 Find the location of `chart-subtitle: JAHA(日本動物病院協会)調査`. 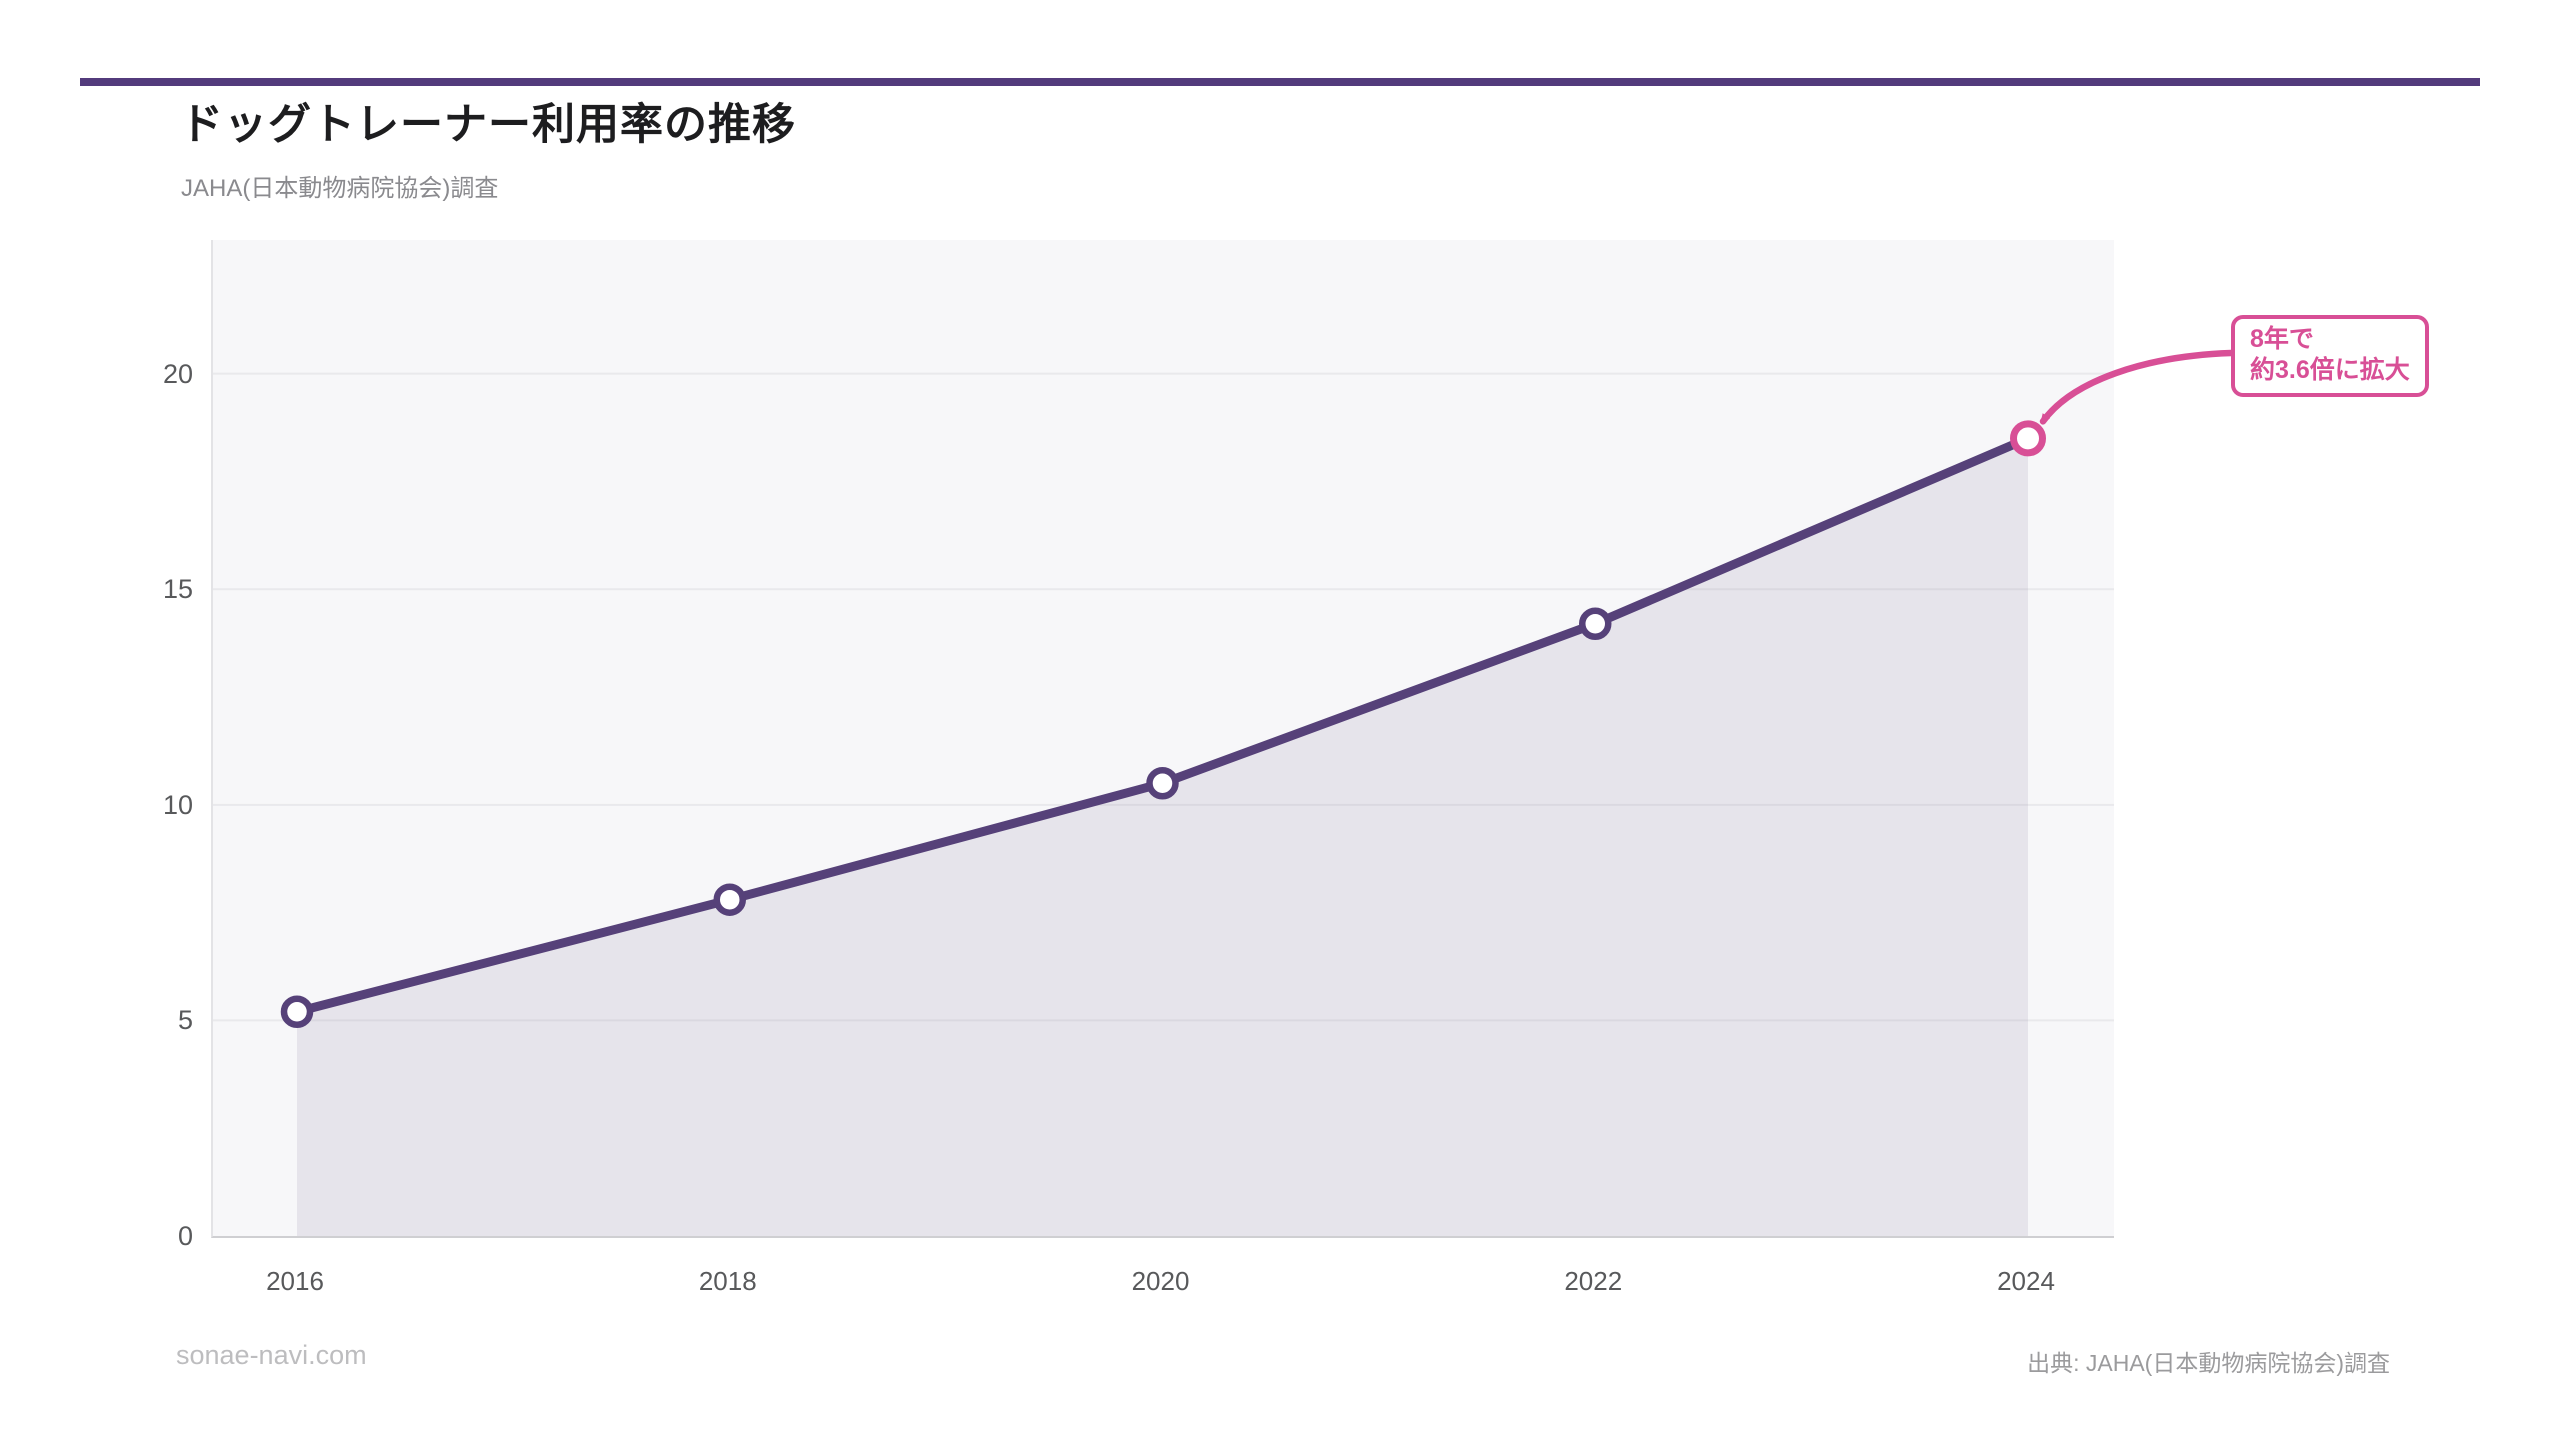

chart-subtitle: JAHA(日本動物病院協会)調査 is located at coordinates (340, 188).